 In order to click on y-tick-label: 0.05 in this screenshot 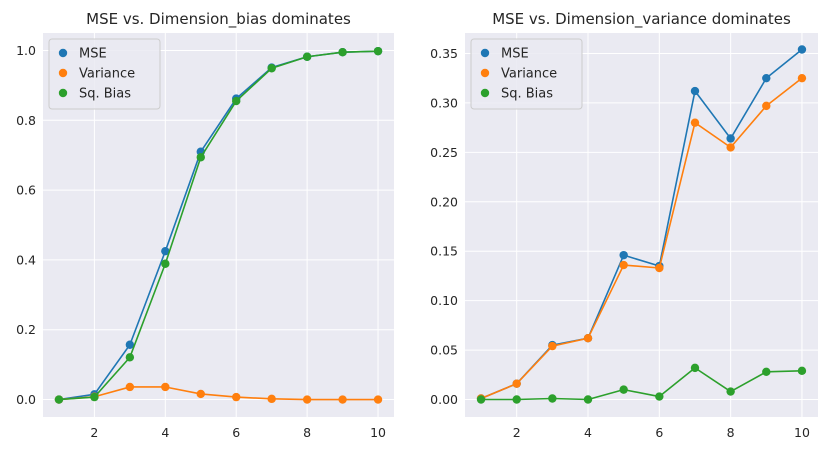, I will do `click(444, 350)`.